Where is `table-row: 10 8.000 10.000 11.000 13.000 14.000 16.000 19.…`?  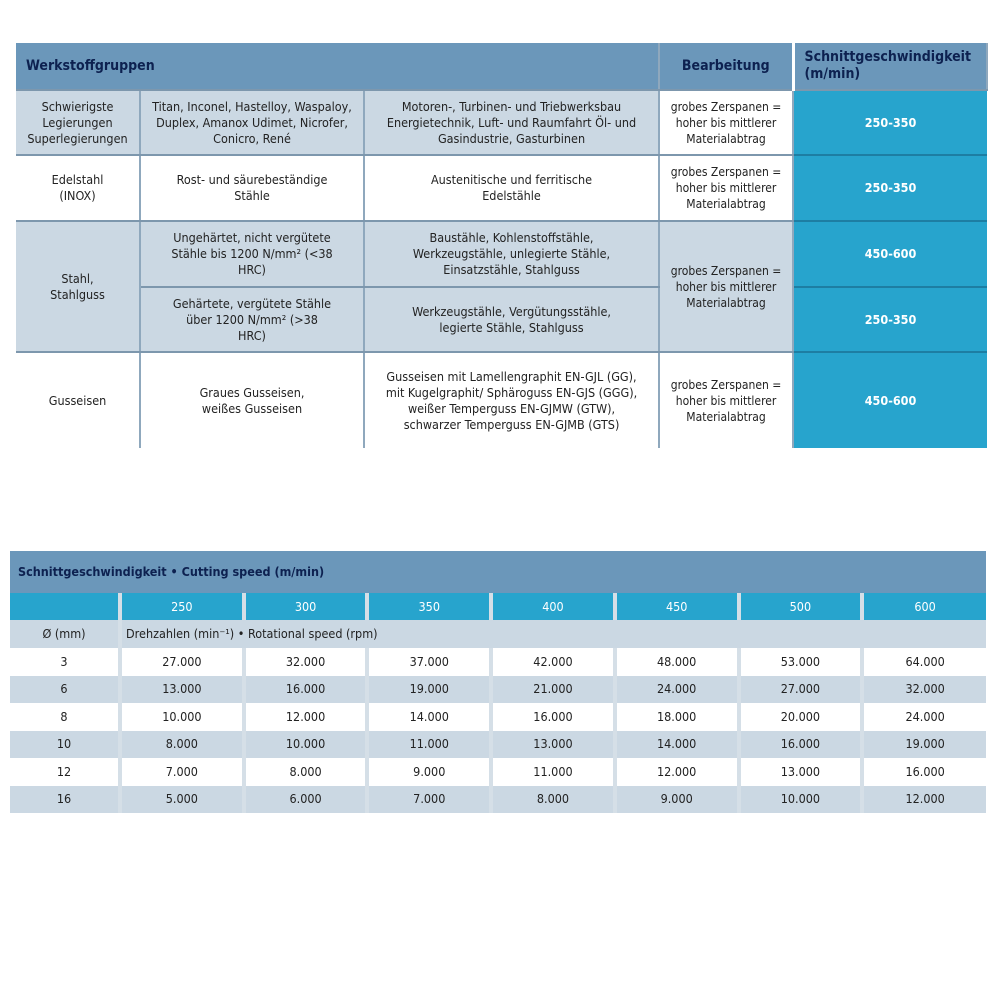 table-row: 10 8.000 10.000 11.000 13.000 14.000 16.000 19.… is located at coordinates (498, 744).